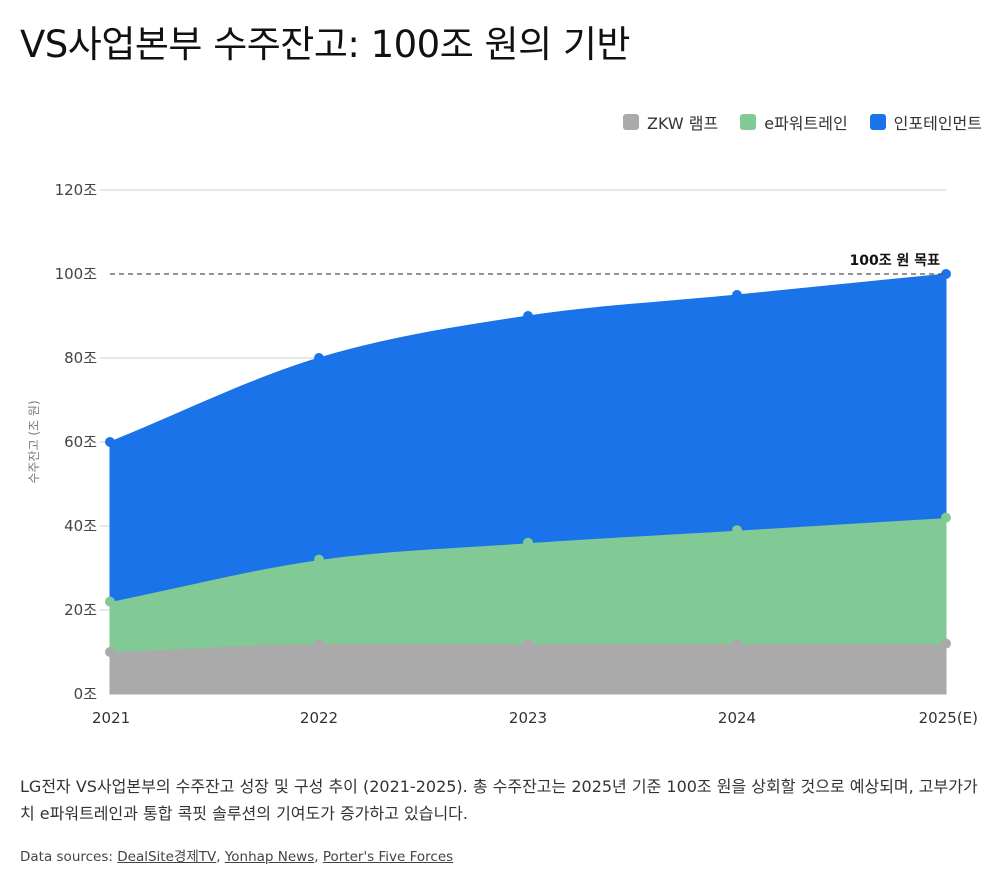  What do you see at coordinates (630, 122) in the screenshot?
I see `legend-swatch-zkw` at bounding box center [630, 122].